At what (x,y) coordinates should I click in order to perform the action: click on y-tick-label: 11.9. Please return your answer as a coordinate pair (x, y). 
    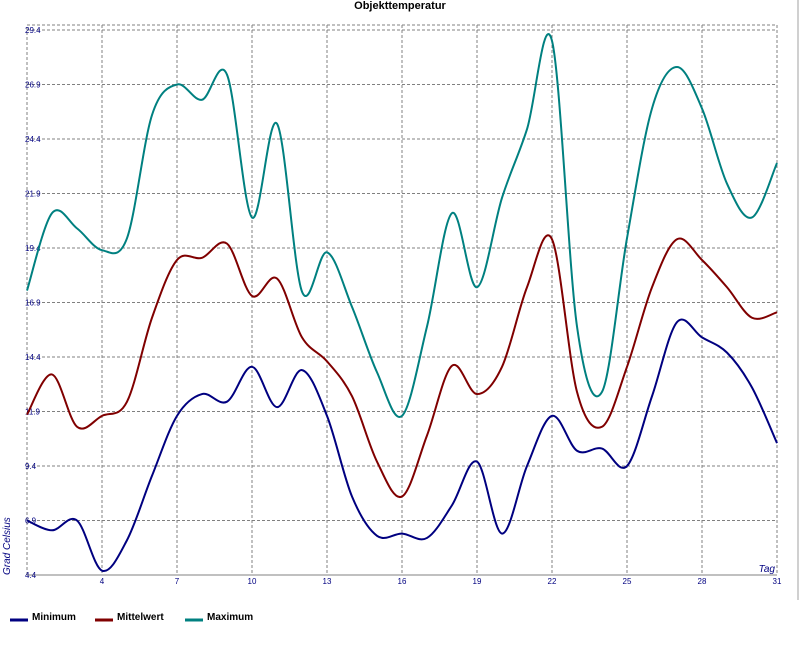
    Looking at the image, I should click on (33, 412).